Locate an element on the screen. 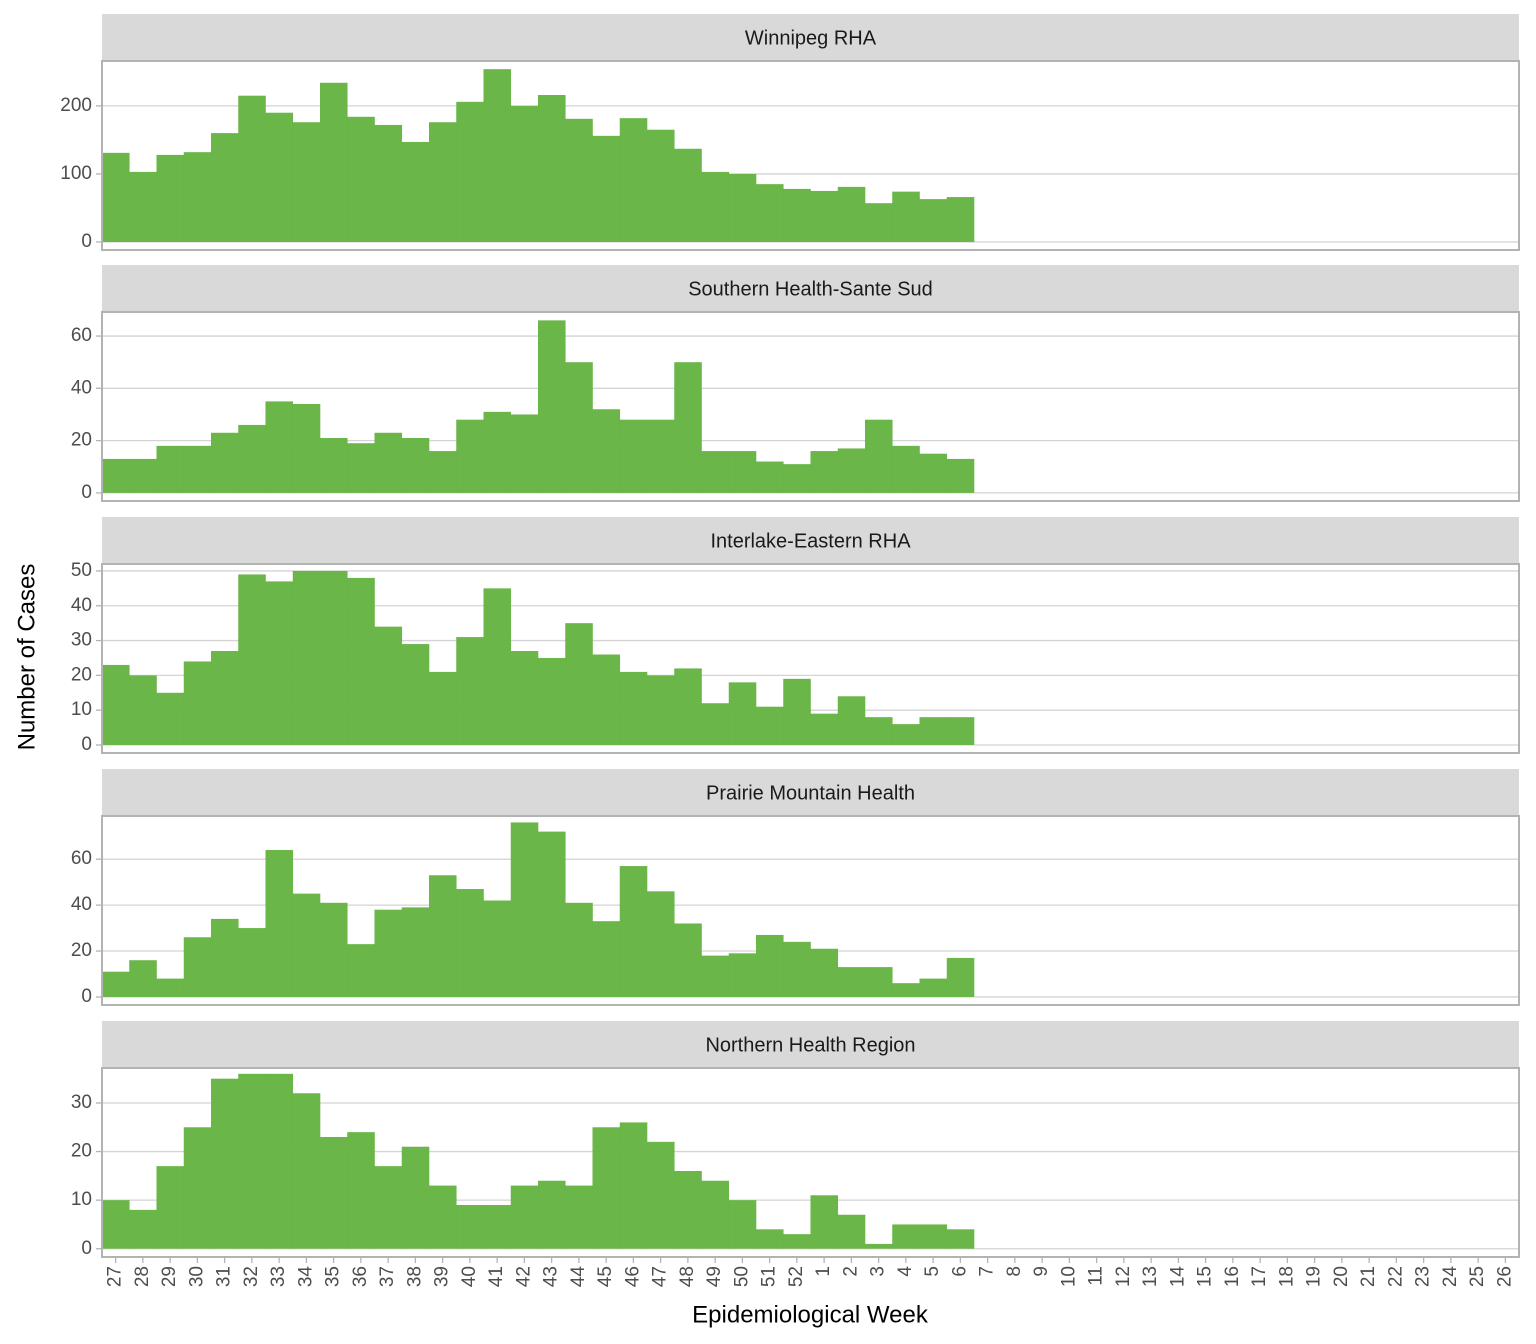 This screenshot has width=1536, height=1344. y-tick-label: 0 is located at coordinates (86, 492).